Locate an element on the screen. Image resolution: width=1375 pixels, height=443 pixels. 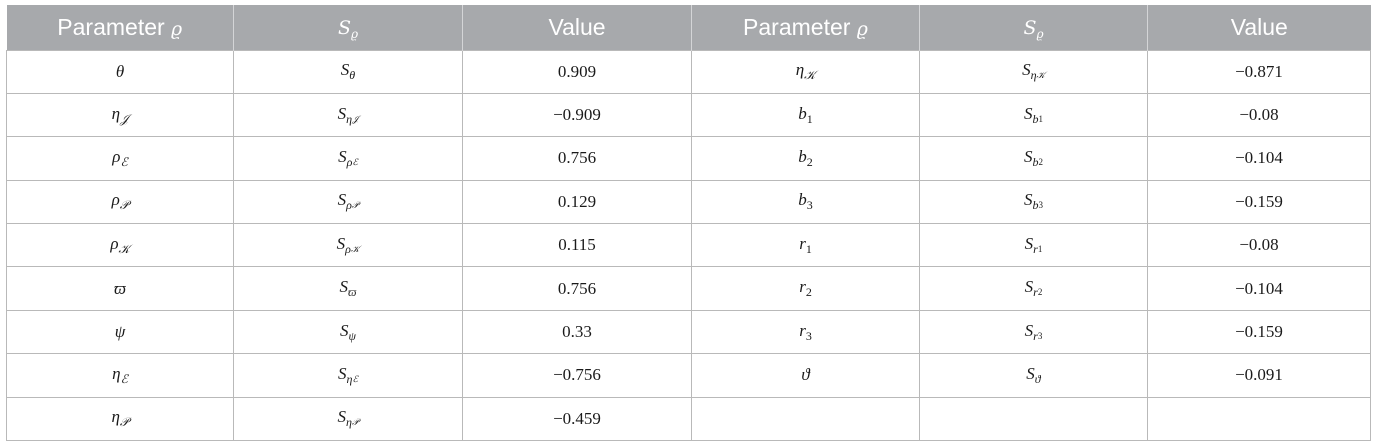
symbol-sub-sub: ℰ is located at coordinates (355, 378).